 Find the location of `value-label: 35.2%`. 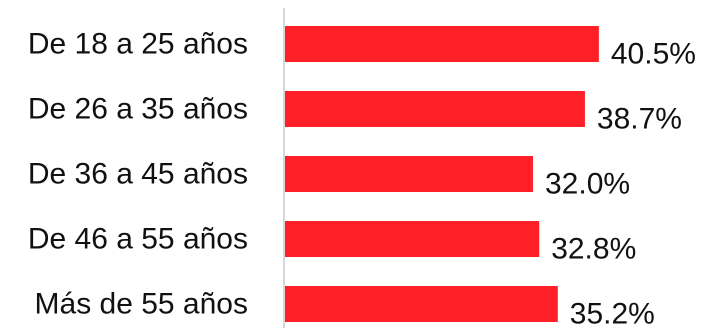

value-label: 35.2% is located at coordinates (612, 314).